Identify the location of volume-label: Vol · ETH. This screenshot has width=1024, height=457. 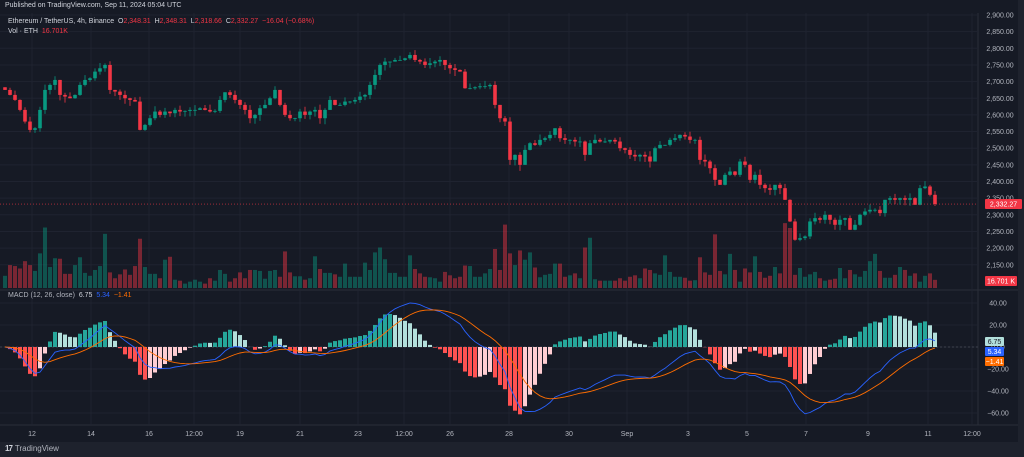
(23, 31).